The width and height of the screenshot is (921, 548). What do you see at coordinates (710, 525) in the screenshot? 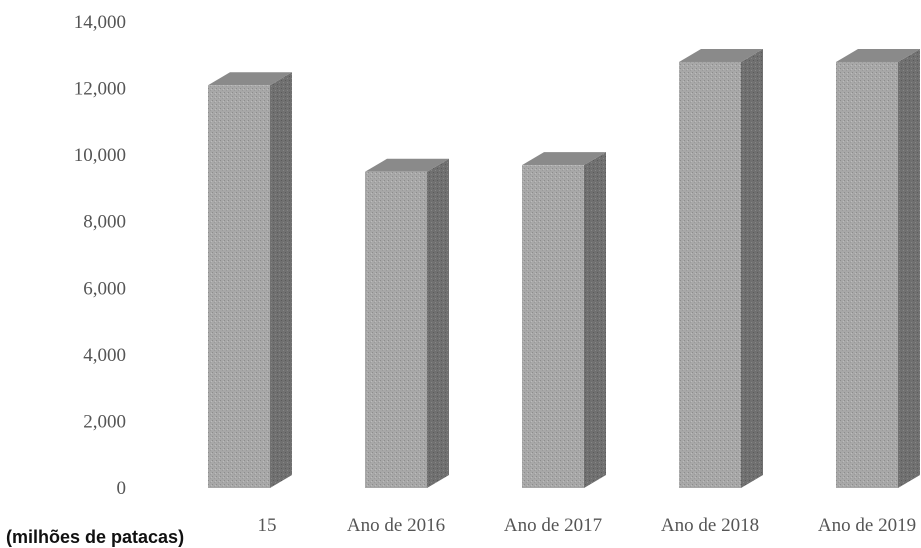
I see `x-tick-label: Ano de 2018` at bounding box center [710, 525].